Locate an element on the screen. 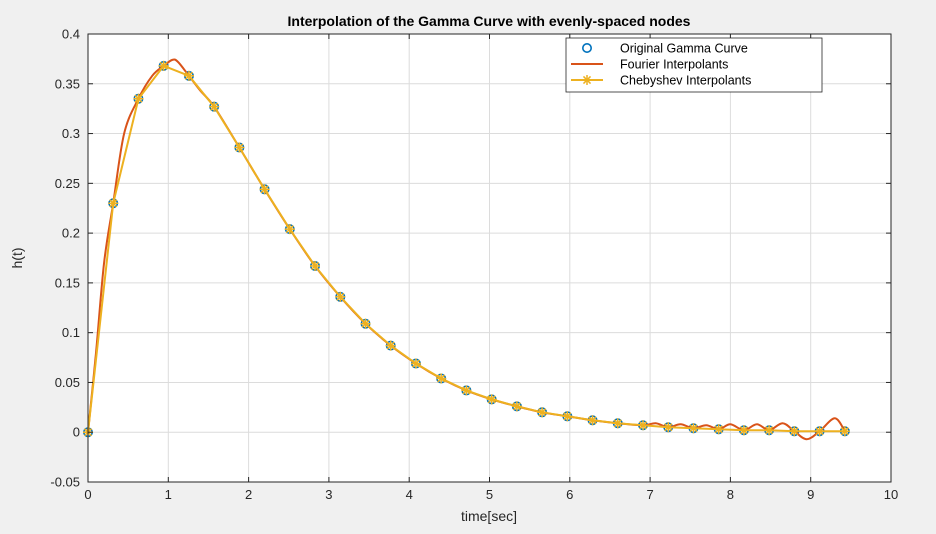  legend-label: Fourier Interpolants is located at coordinates (674, 65).